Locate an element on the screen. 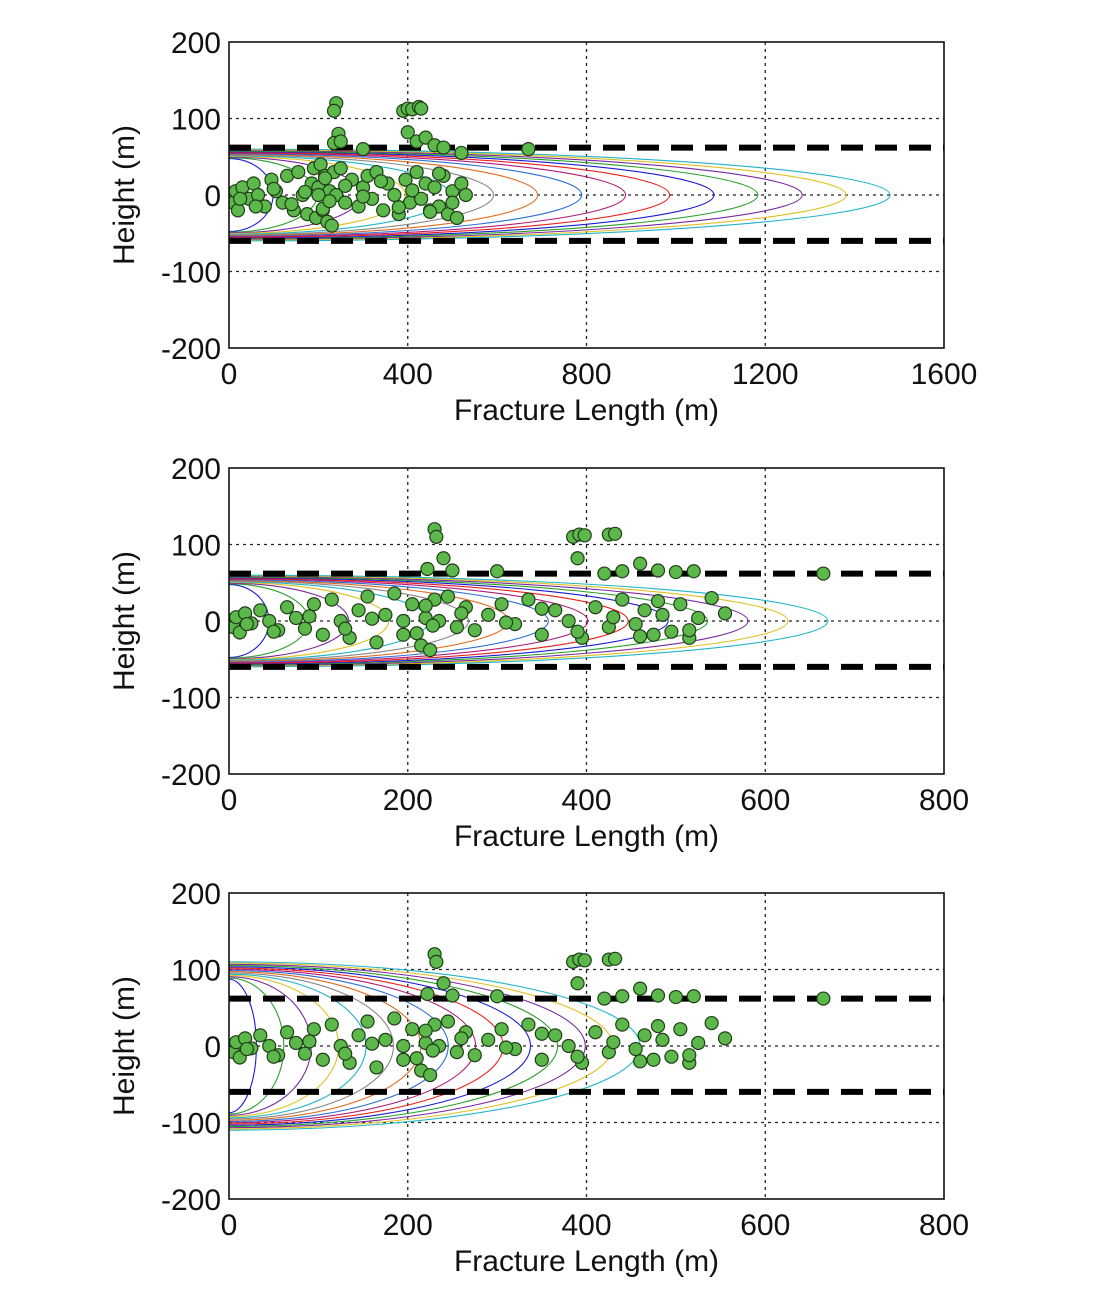 The width and height of the screenshot is (1100, 1300). y-tick-label: -100 is located at coordinates (191, 273).